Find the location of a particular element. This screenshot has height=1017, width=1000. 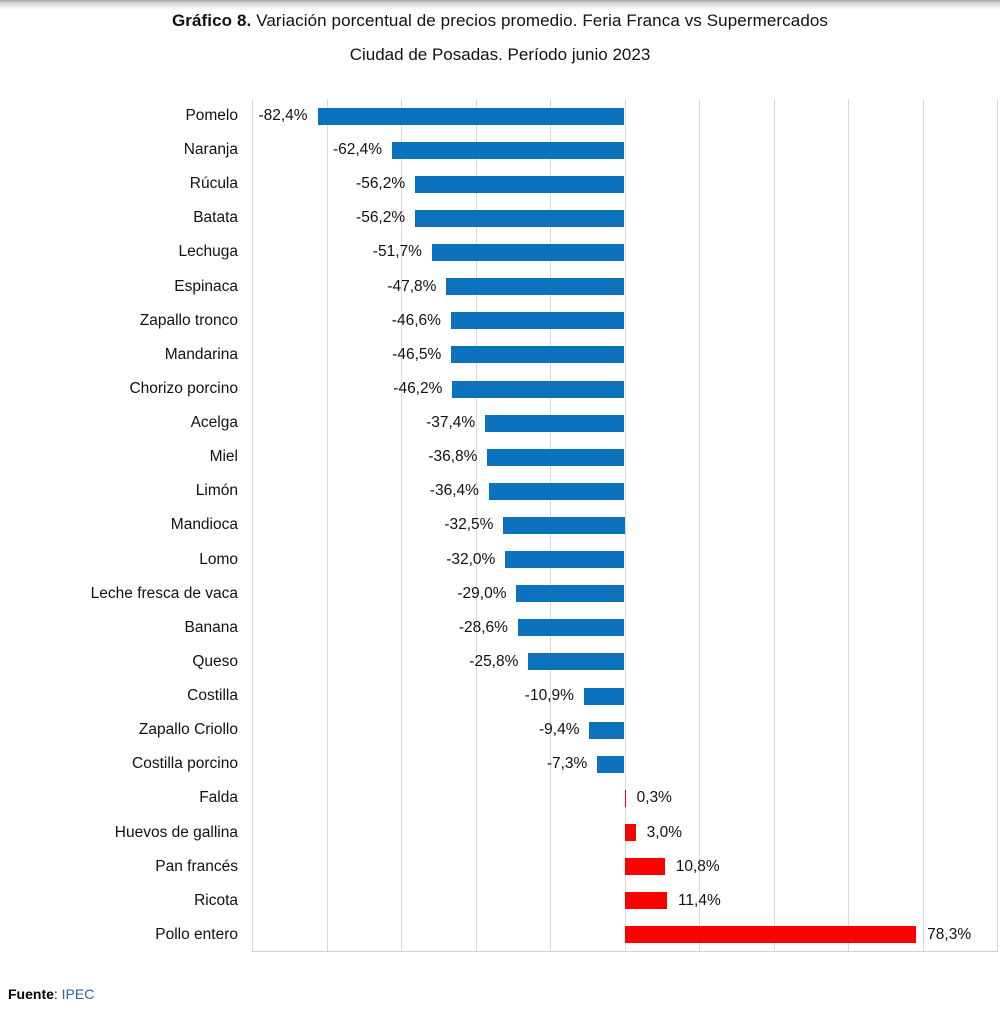

category-label: Lomo is located at coordinates (218, 559).